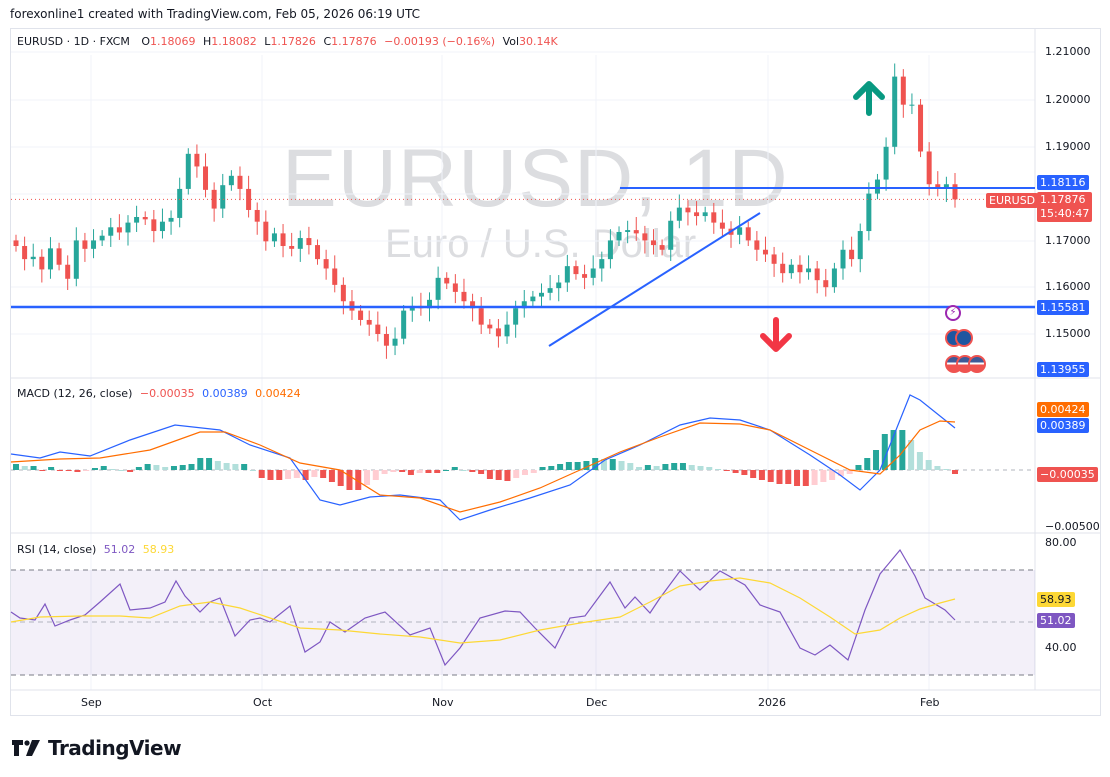 The height and width of the screenshot is (777, 1110). I want to click on low-value: 1.17826, so click(293, 41).